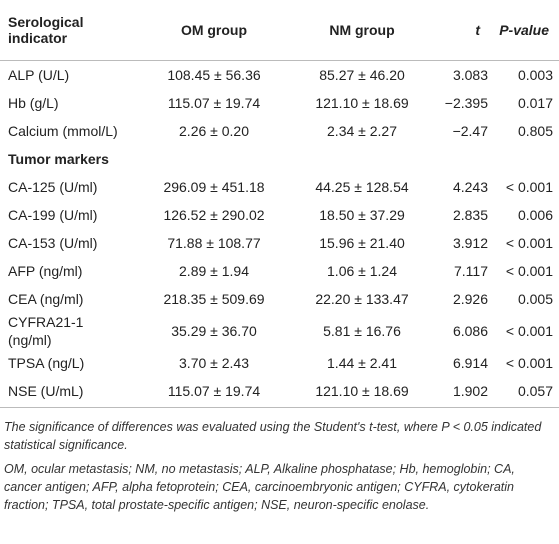 Image resolution: width=559 pixels, height=544 pixels. I want to click on table-cell: −2.47, so click(470, 131).